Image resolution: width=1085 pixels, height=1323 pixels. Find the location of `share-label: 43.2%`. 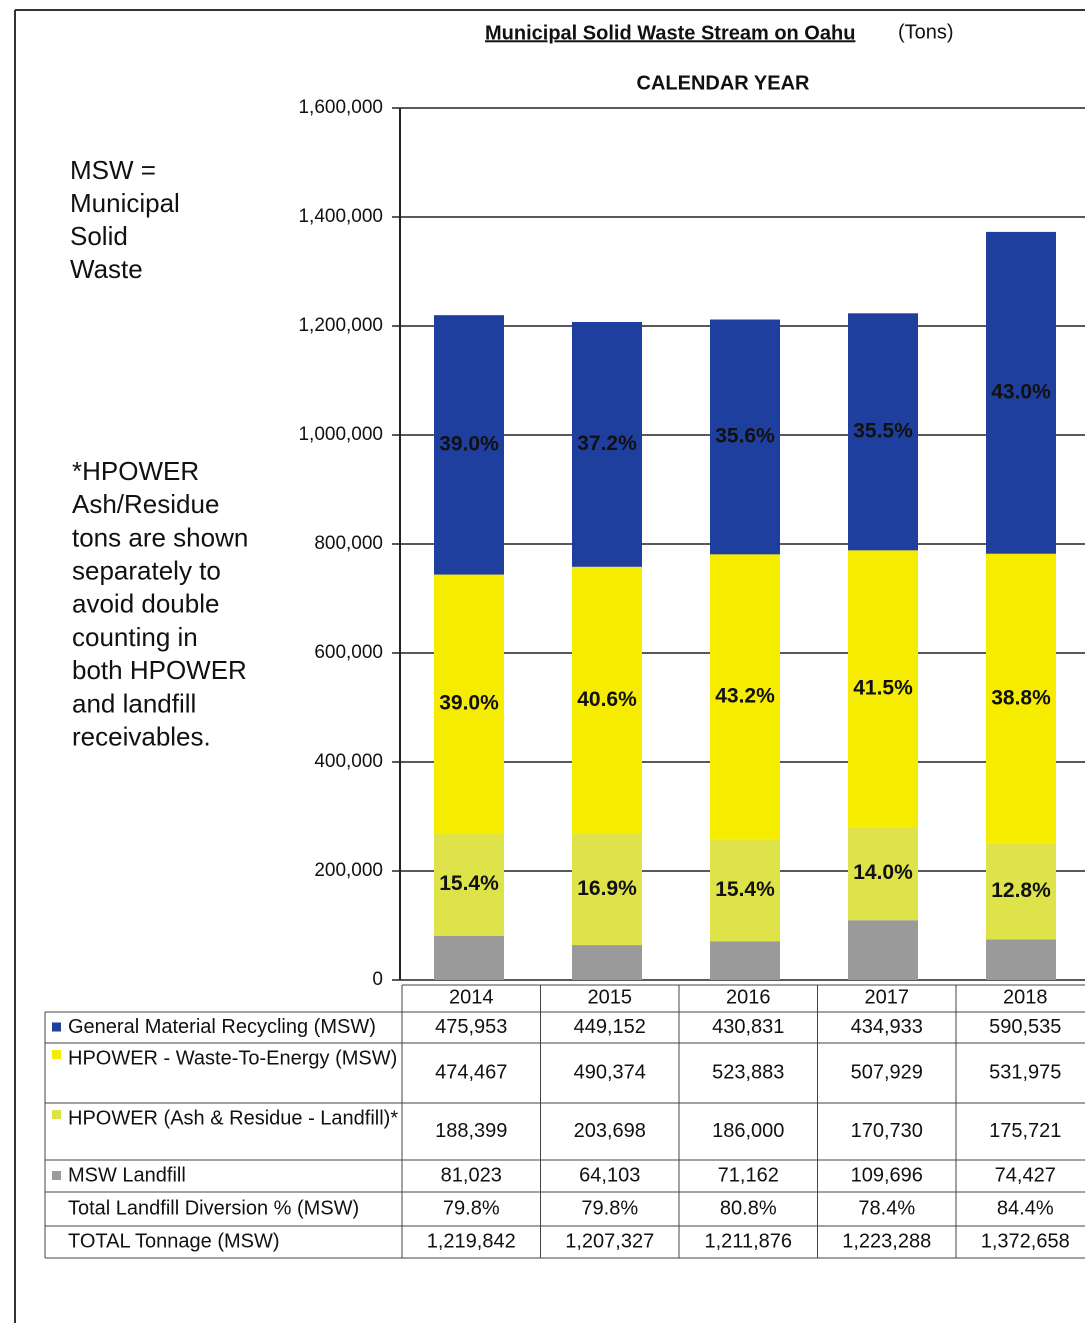

share-label: 43.2% is located at coordinates (745, 696).